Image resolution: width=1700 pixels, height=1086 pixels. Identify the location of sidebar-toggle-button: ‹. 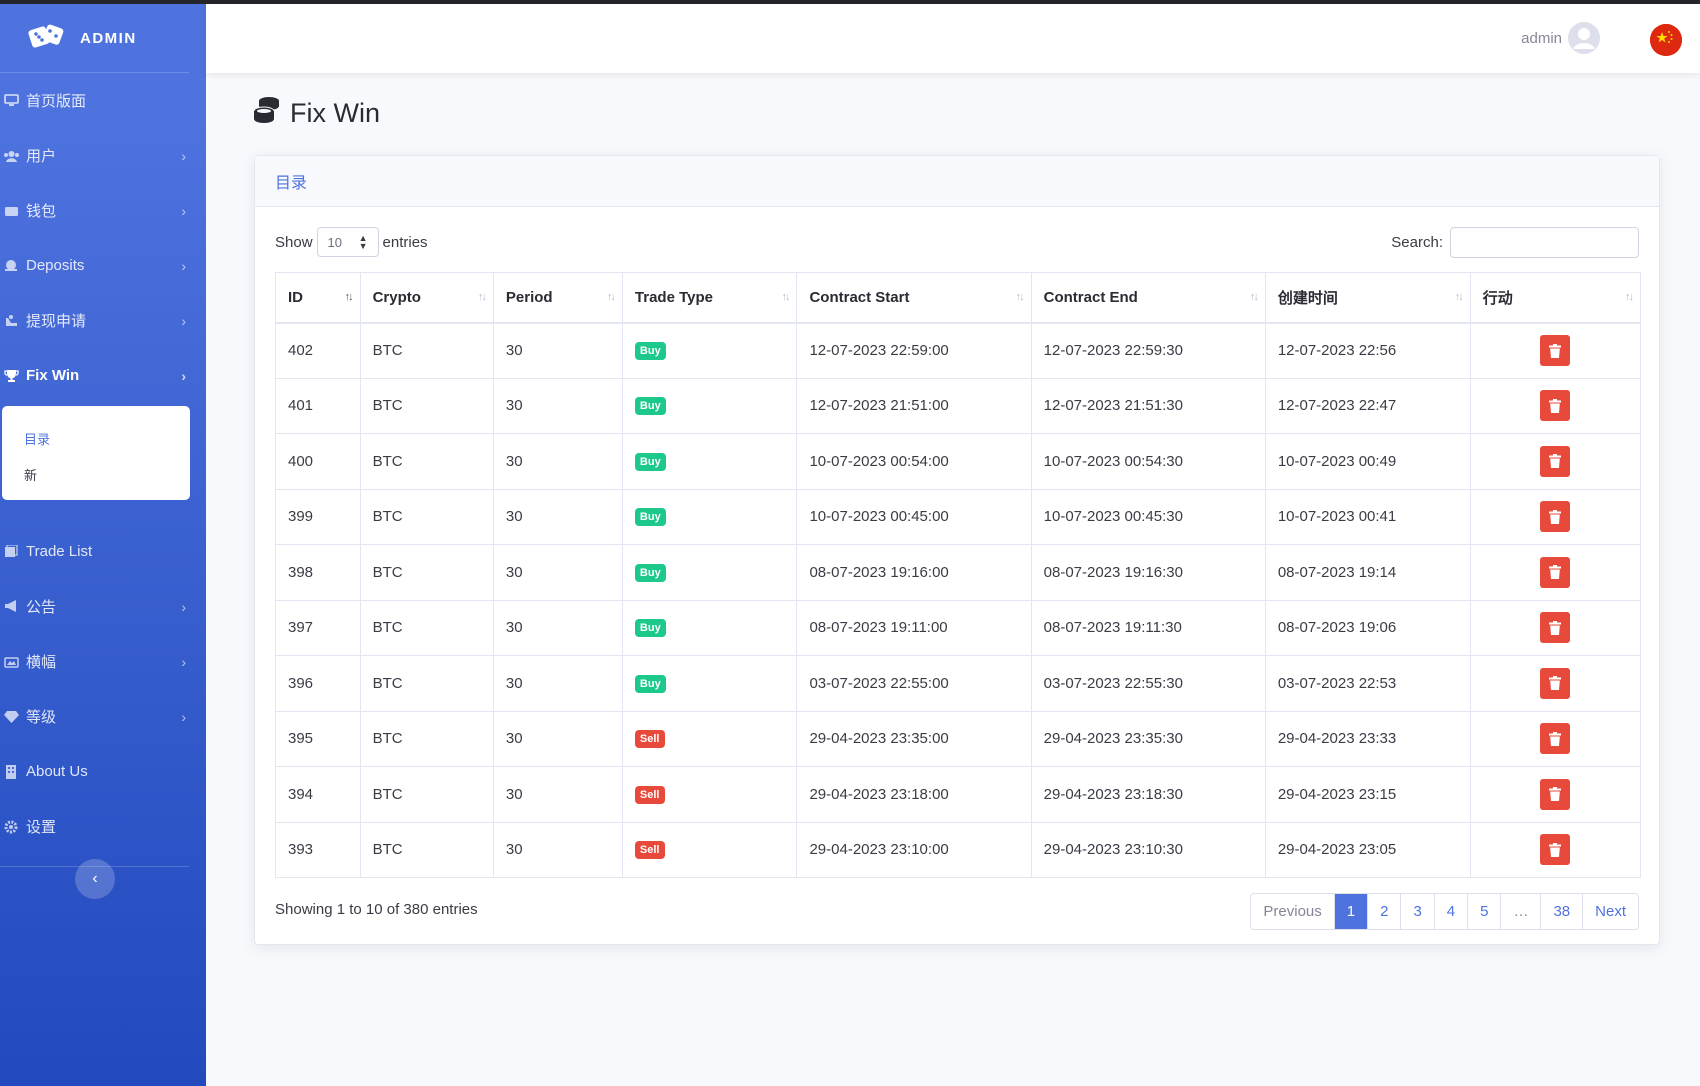
(95, 879).